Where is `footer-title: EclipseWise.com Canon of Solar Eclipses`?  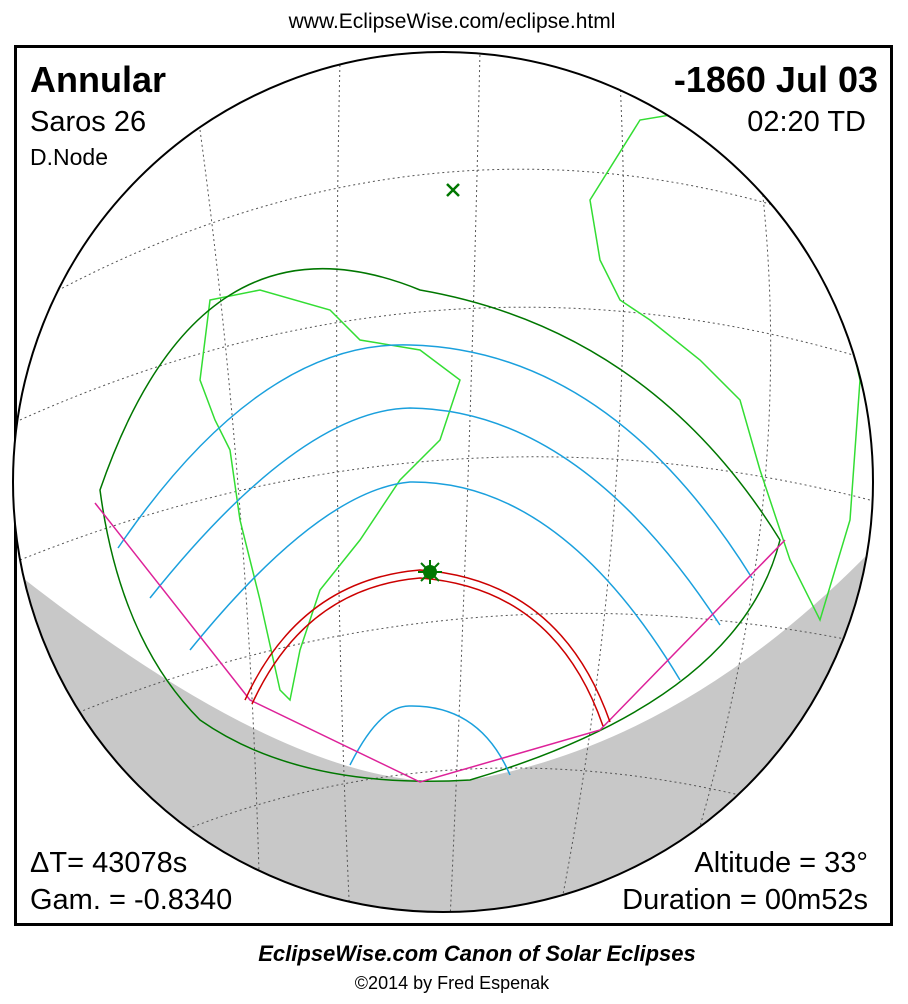
footer-title: EclipseWise.com Canon of Solar Eclipses is located at coordinates (477, 953).